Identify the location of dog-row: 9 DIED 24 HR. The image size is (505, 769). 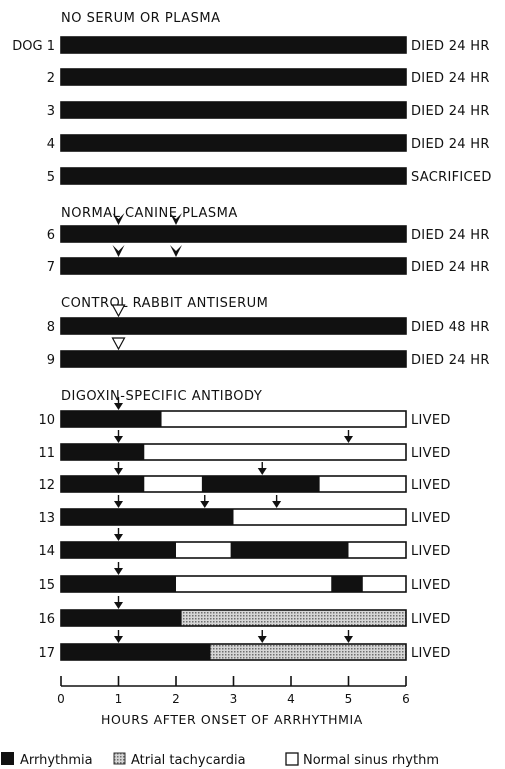
(268, 352).